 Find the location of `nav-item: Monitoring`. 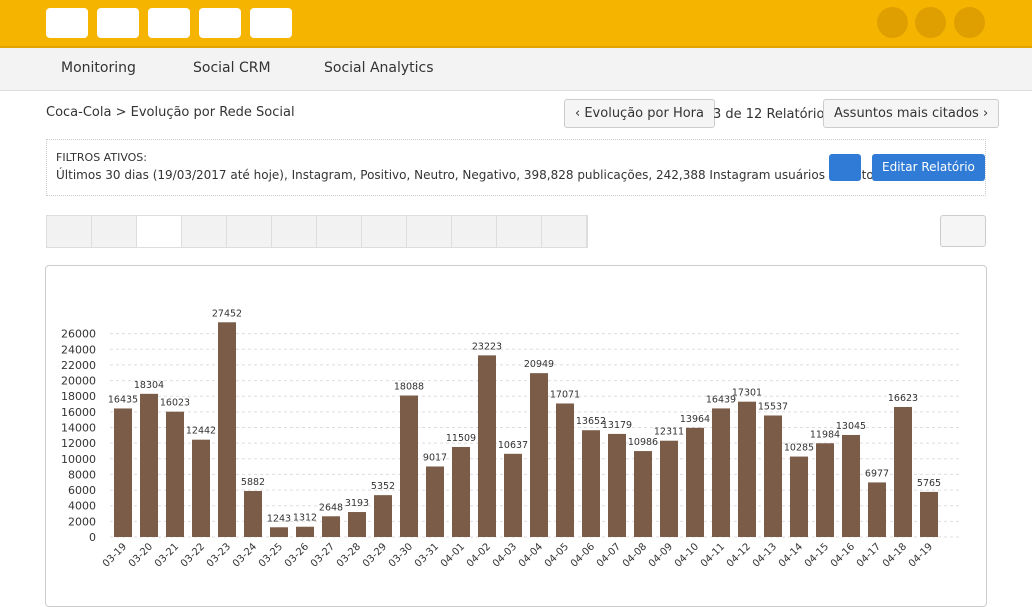

nav-item: Monitoring is located at coordinates (98, 68).